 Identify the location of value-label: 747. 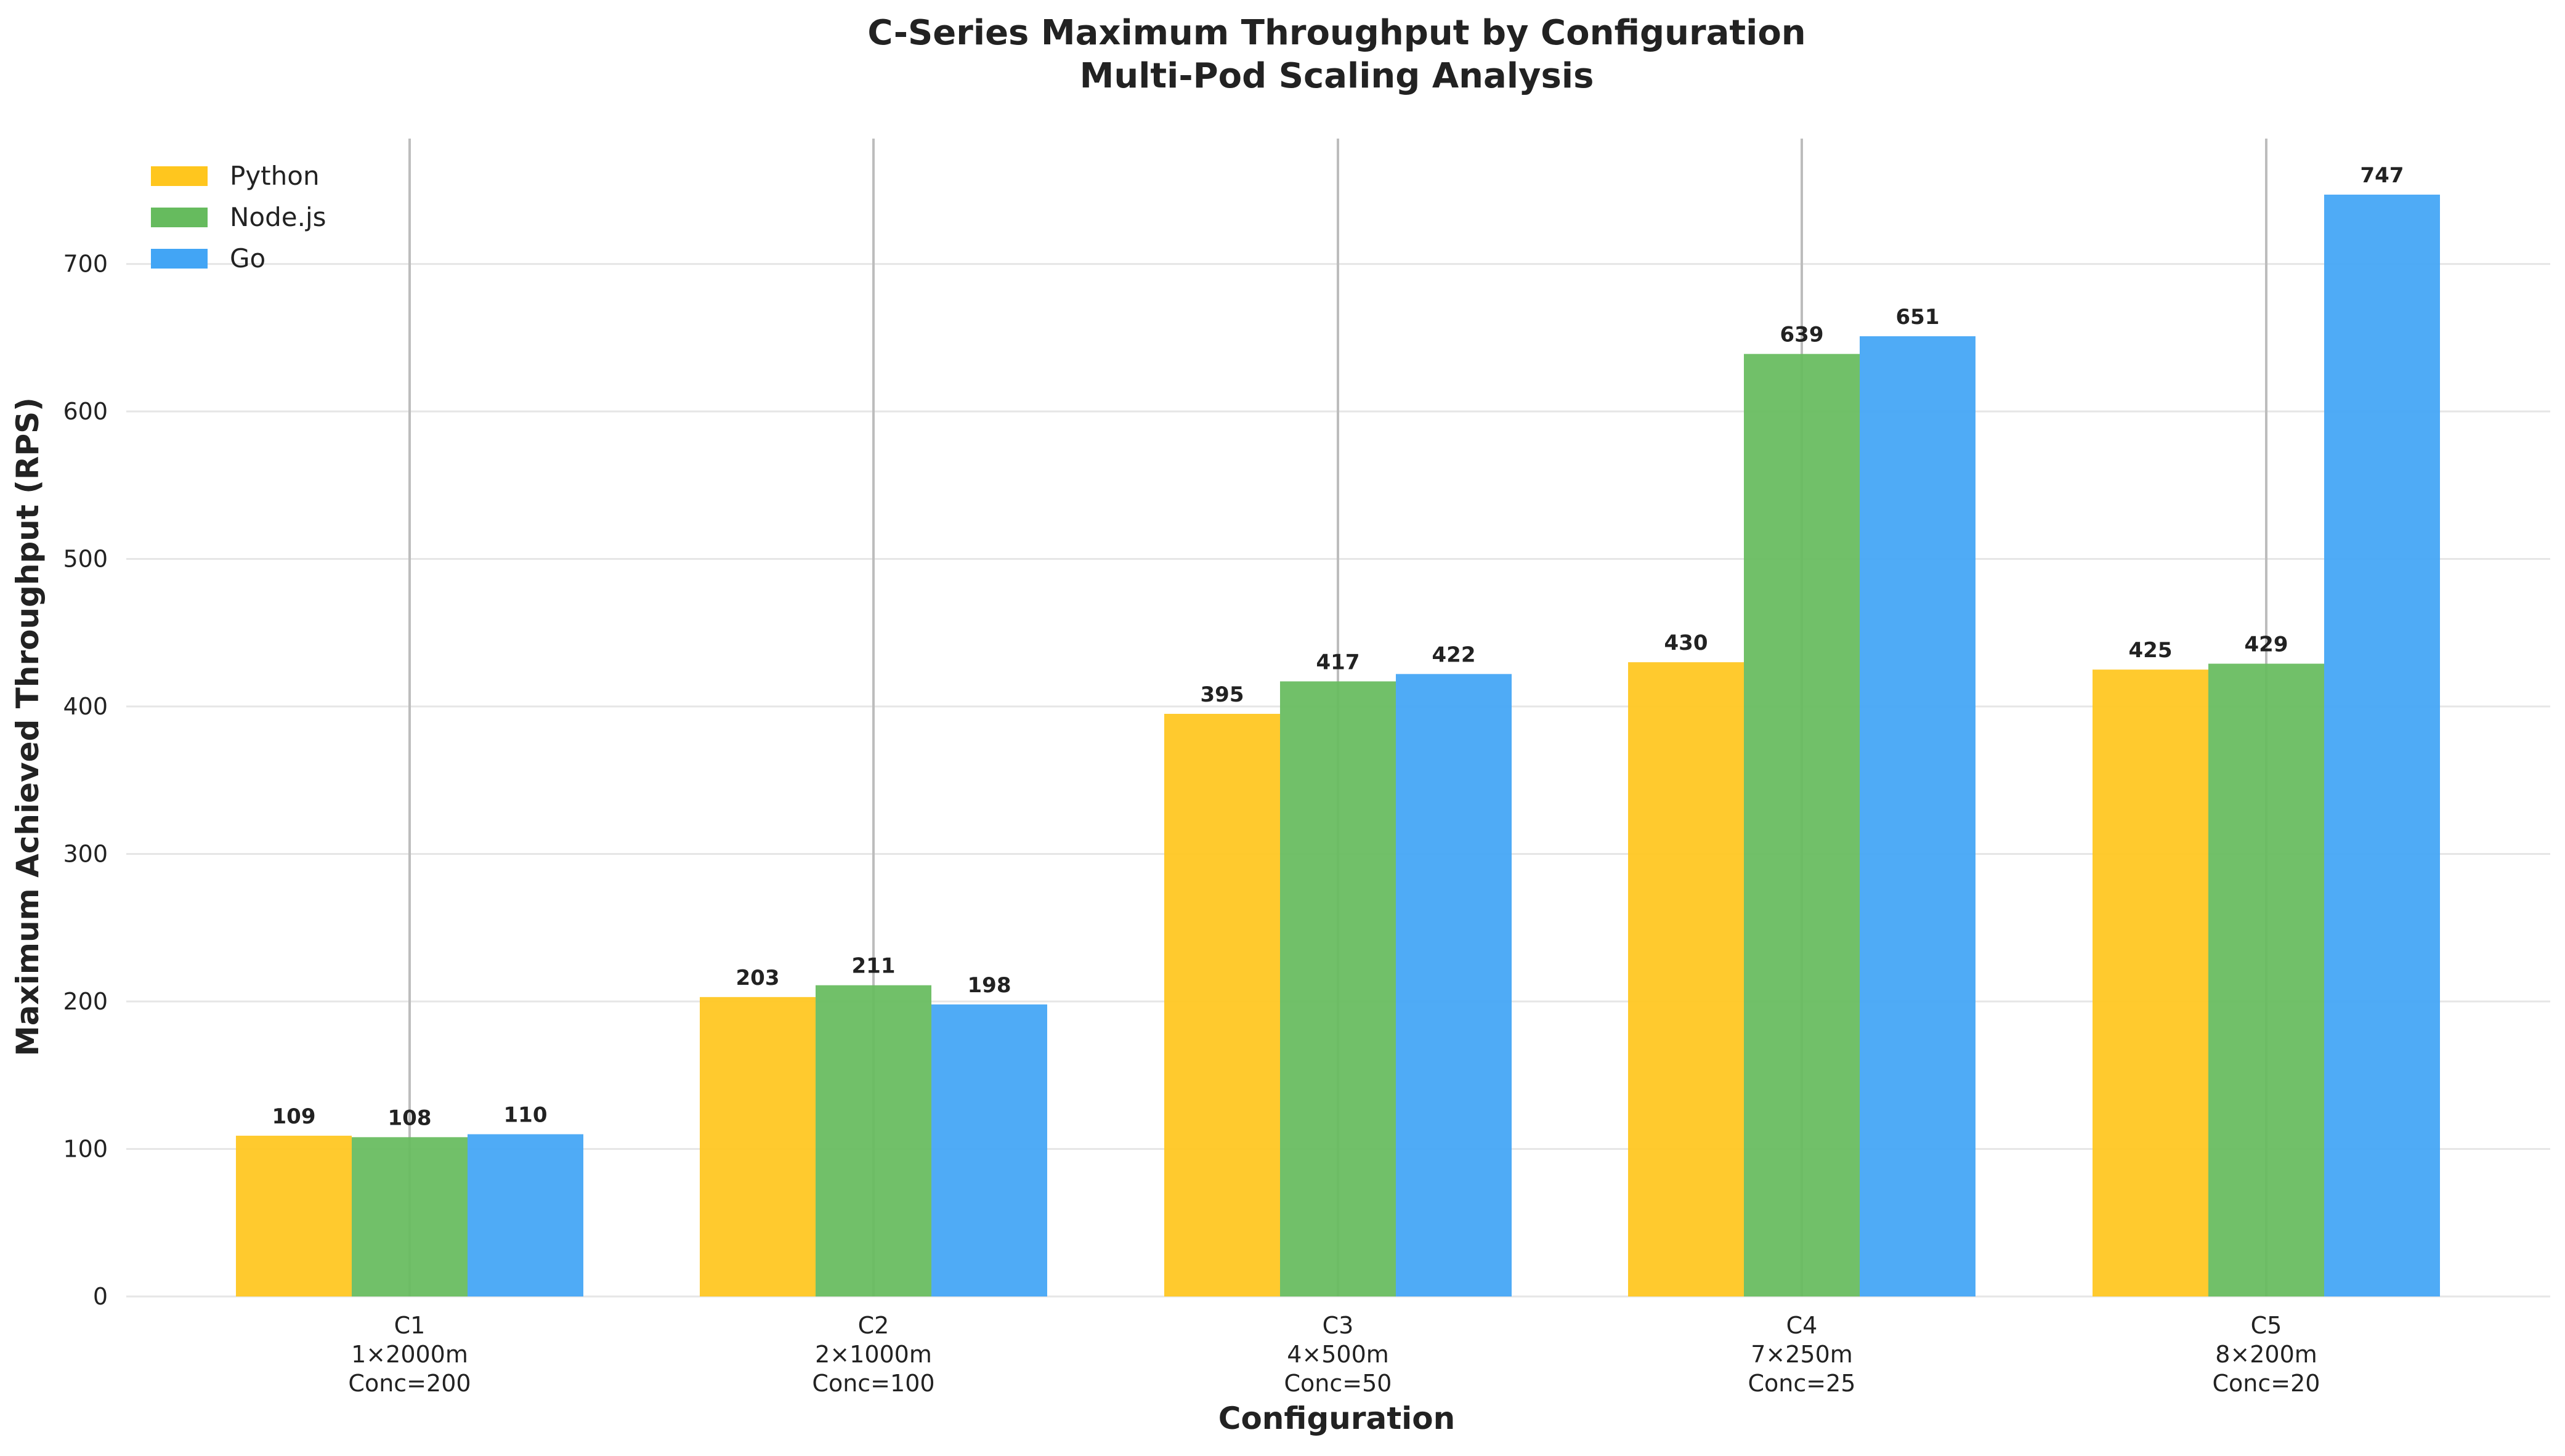
(2382, 175).